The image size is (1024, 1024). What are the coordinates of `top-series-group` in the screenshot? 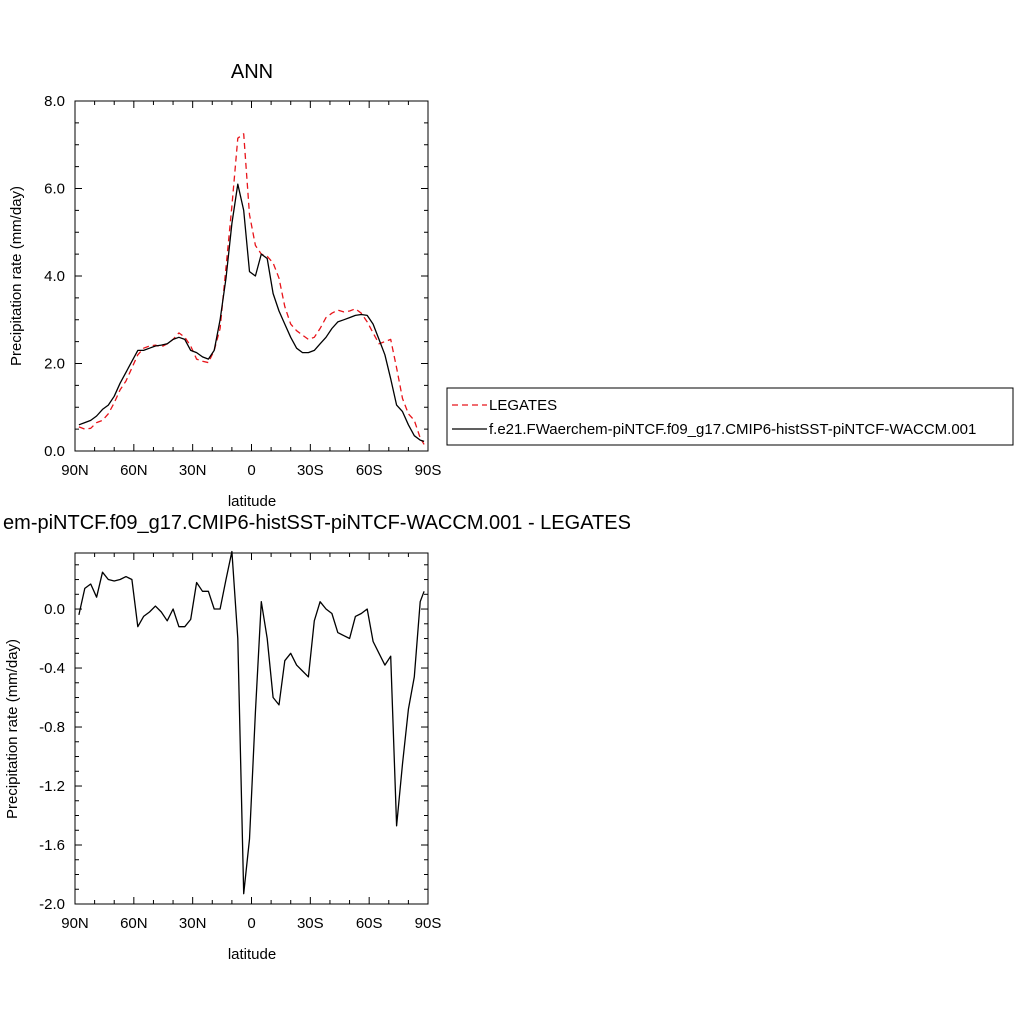 It's located at (251, 289).